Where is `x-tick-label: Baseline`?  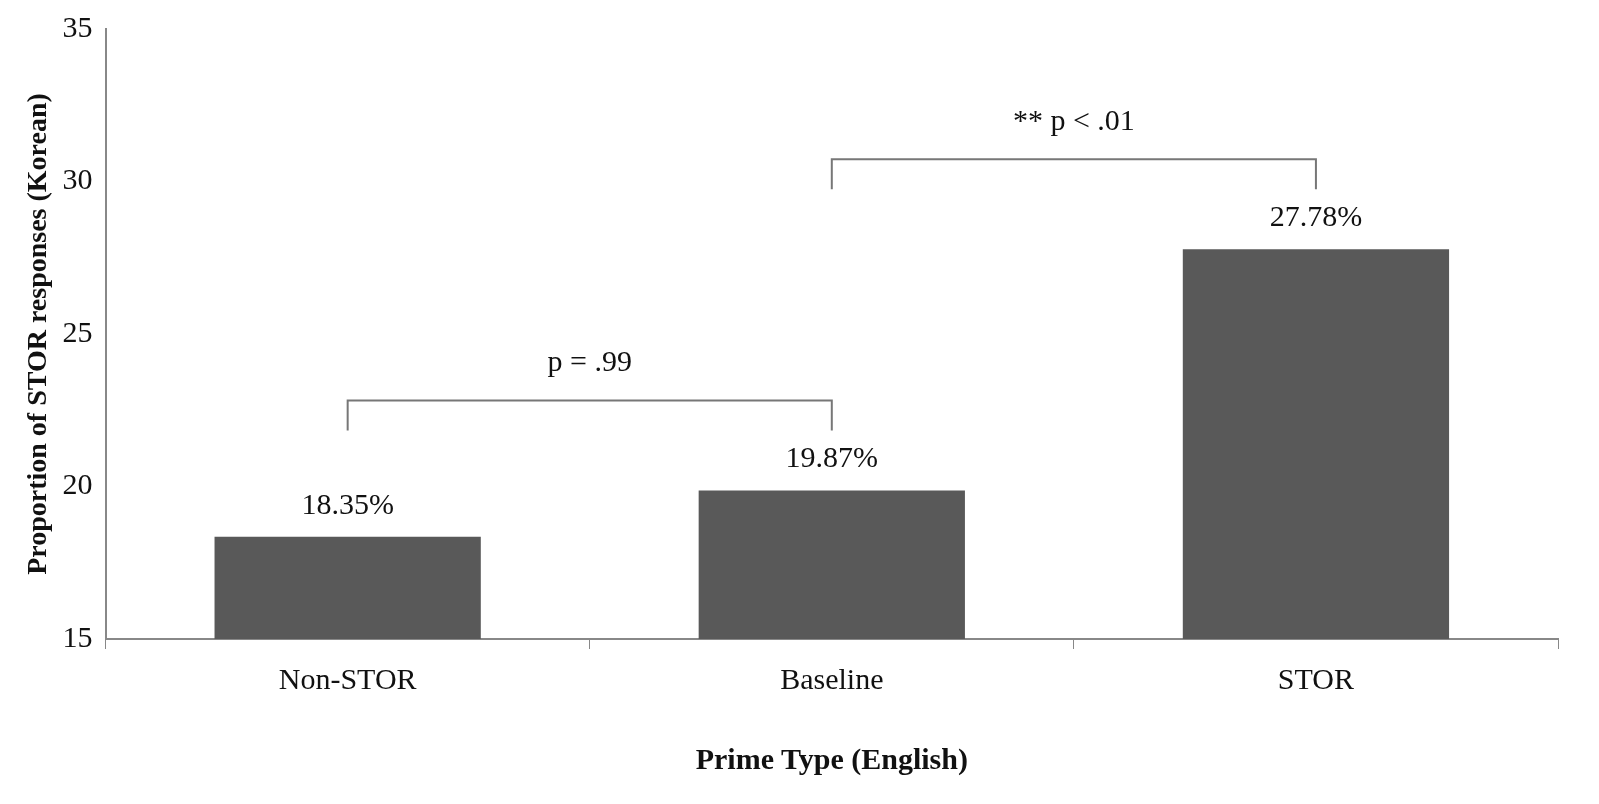
x-tick-label: Baseline is located at coordinates (832, 678).